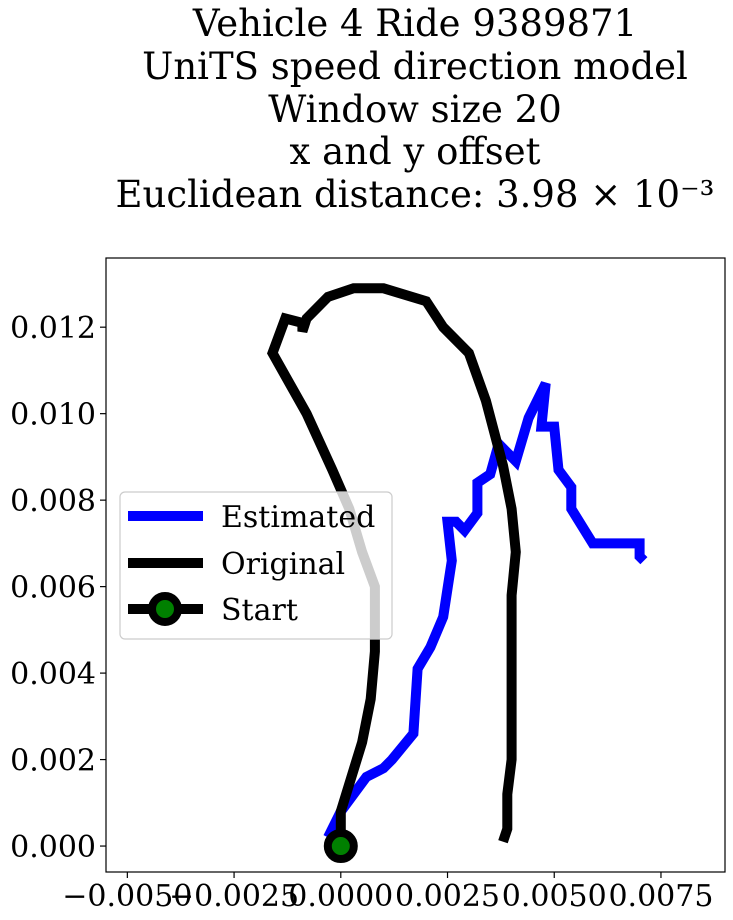  What do you see at coordinates (298, 517) in the screenshot?
I see `legend-label-estimated: Estimated` at bounding box center [298, 517].